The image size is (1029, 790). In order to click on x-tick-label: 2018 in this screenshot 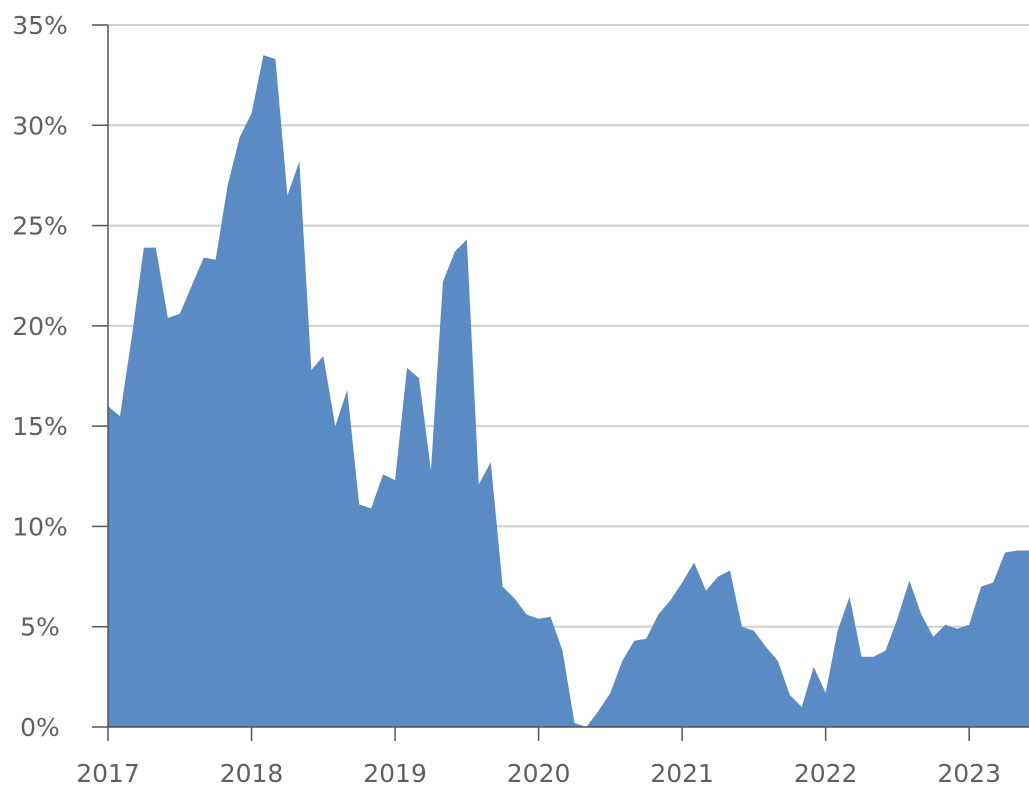, I will do `click(252, 773)`.